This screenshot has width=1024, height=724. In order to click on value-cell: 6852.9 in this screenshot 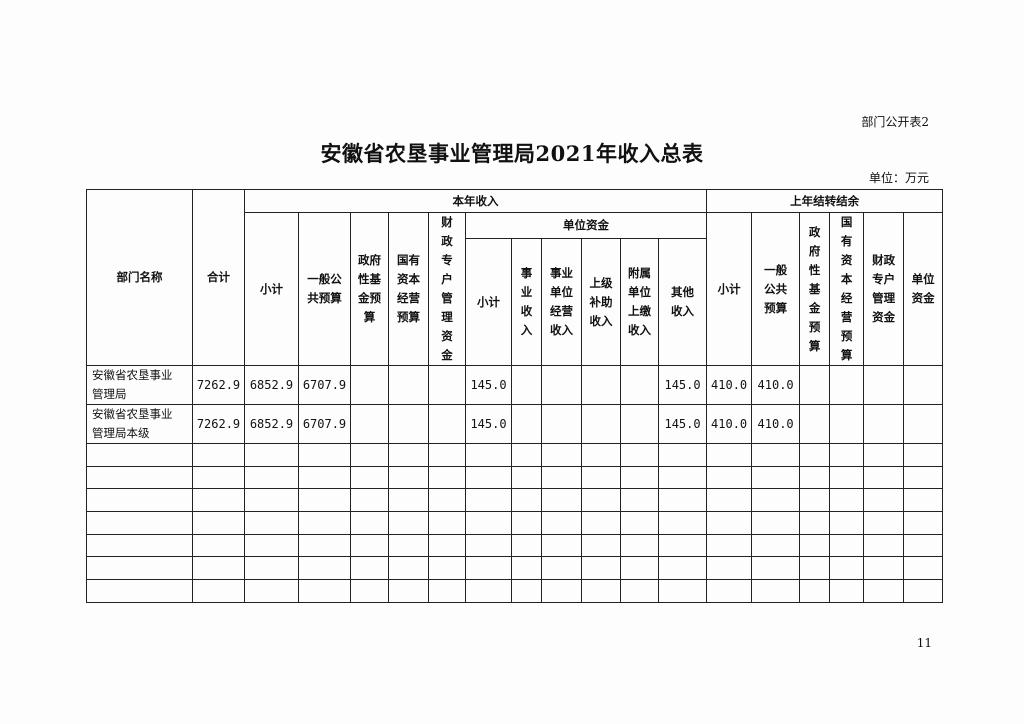, I will do `click(271, 424)`.